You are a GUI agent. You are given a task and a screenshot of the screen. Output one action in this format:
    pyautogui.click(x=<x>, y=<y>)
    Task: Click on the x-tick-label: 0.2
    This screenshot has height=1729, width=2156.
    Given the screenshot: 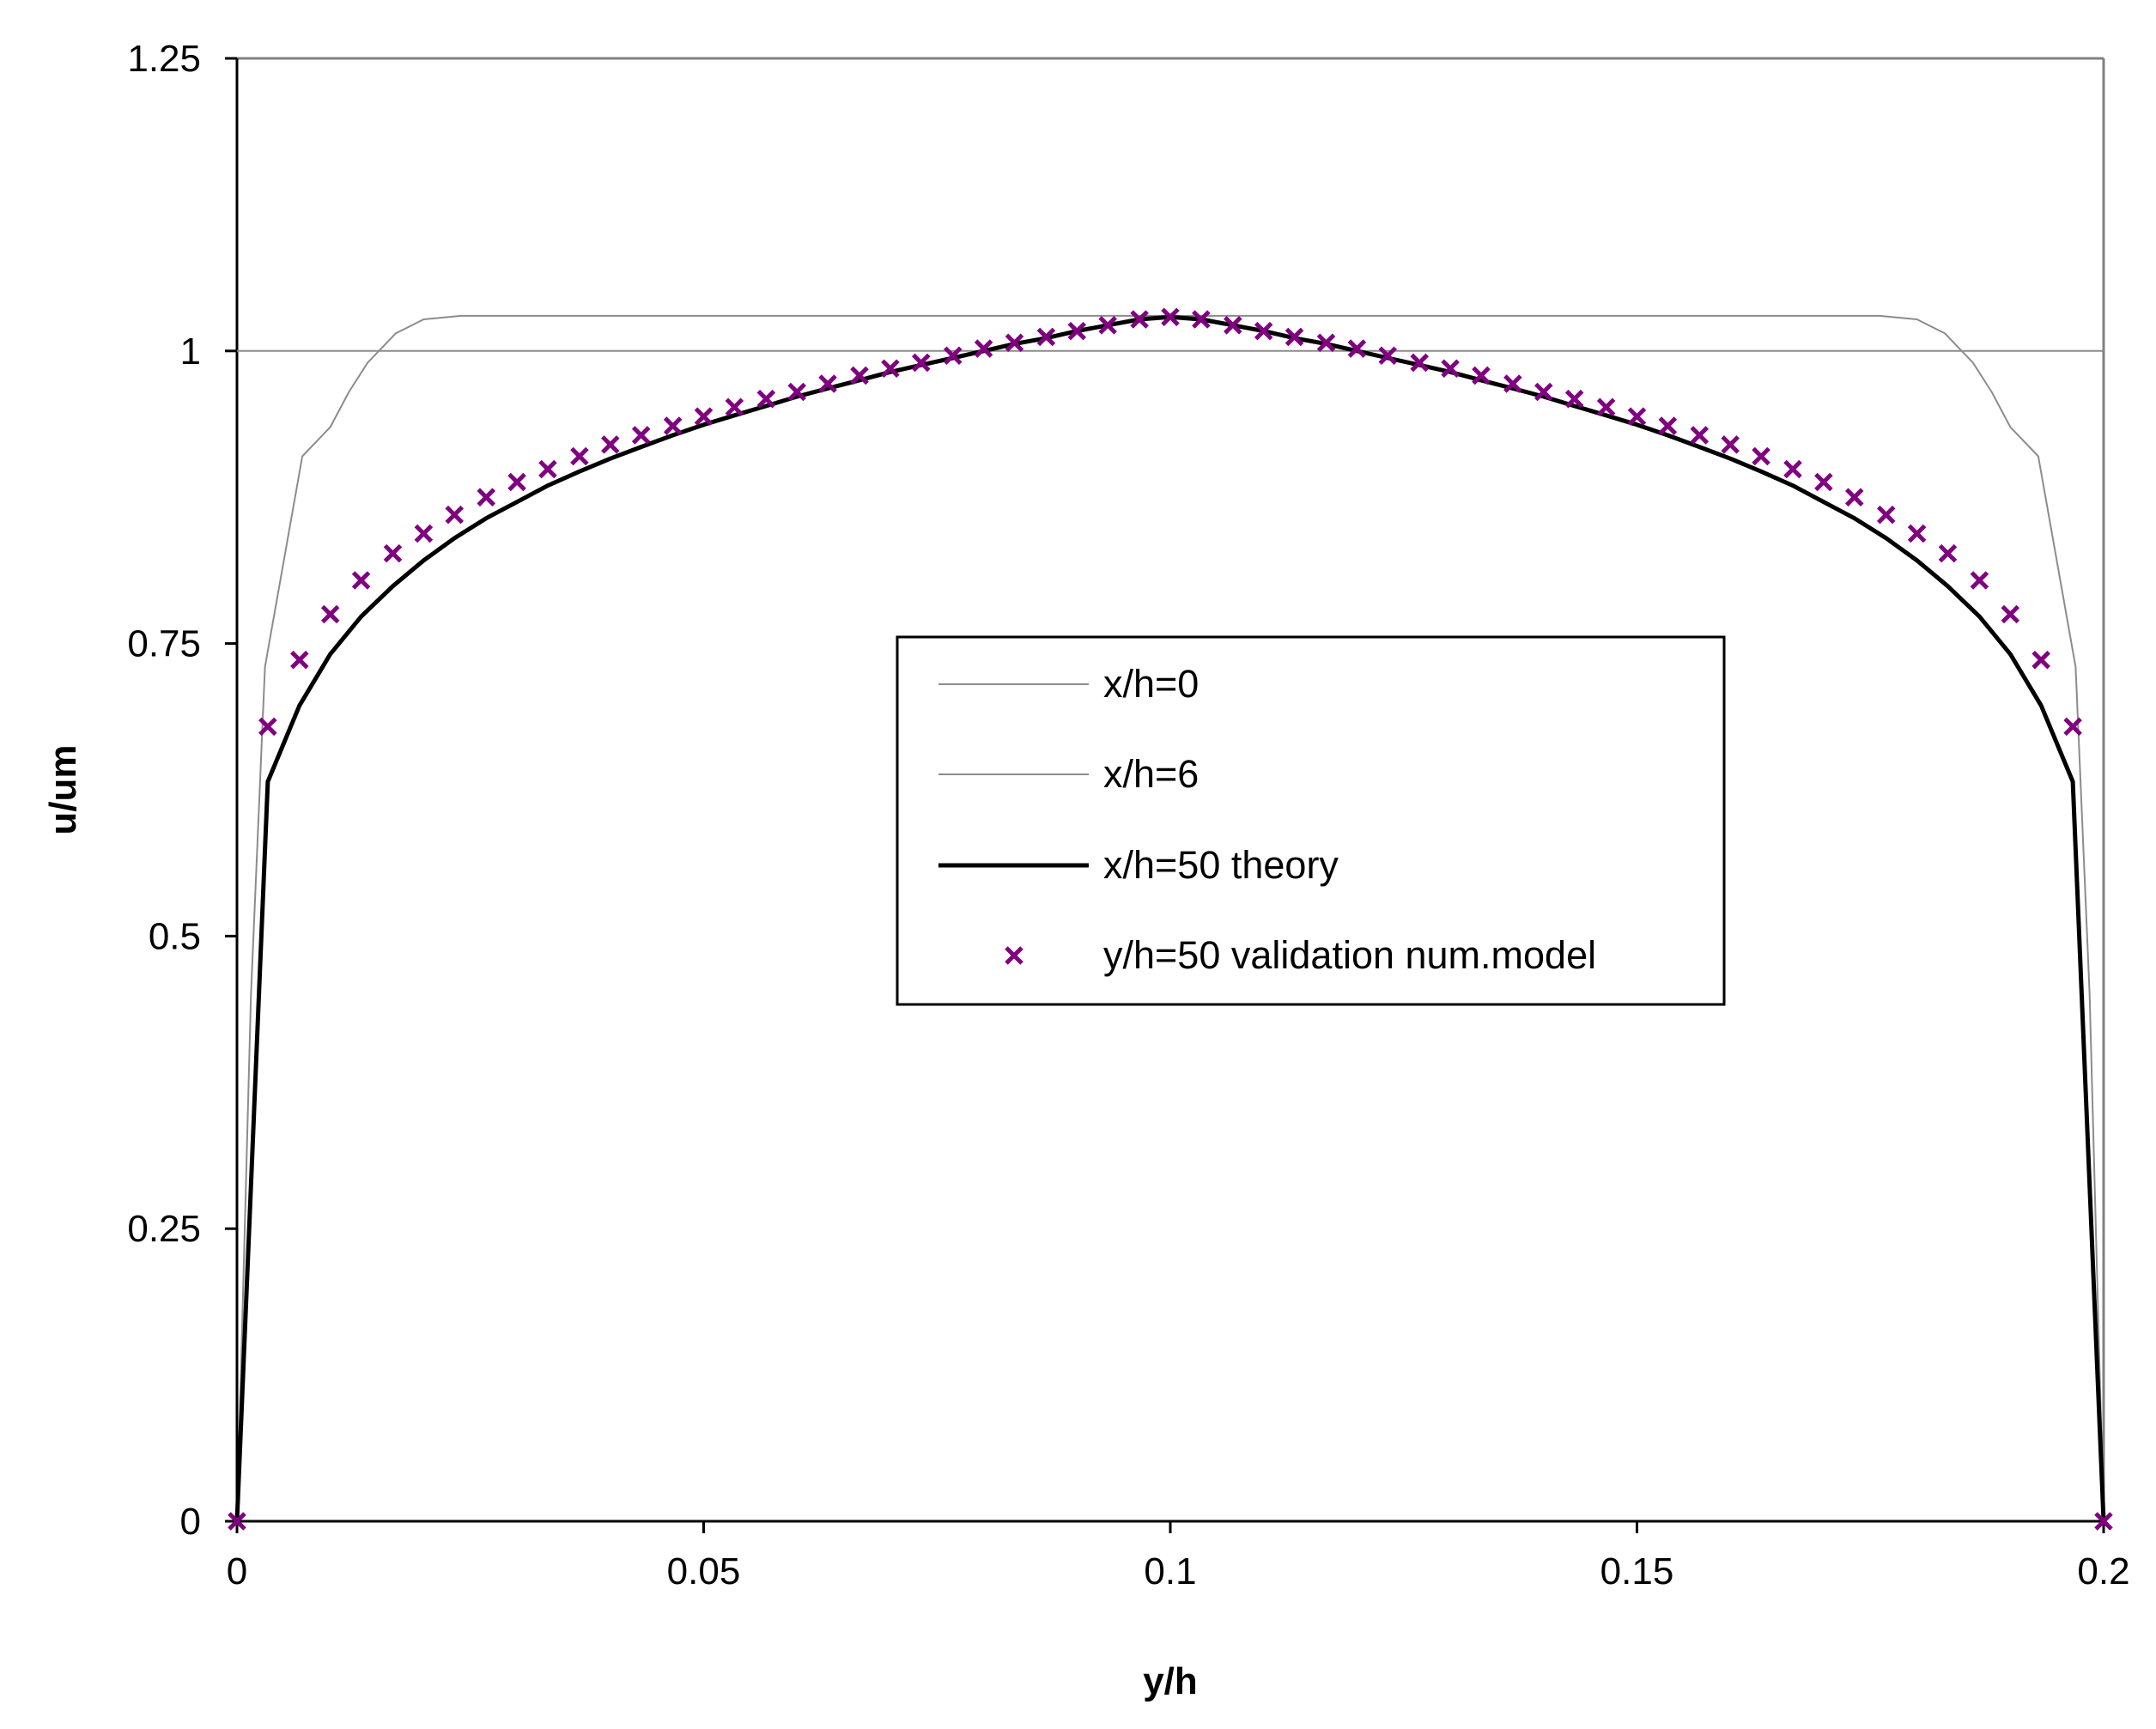 What is the action you would take?
    pyautogui.click(x=2103, y=1571)
    